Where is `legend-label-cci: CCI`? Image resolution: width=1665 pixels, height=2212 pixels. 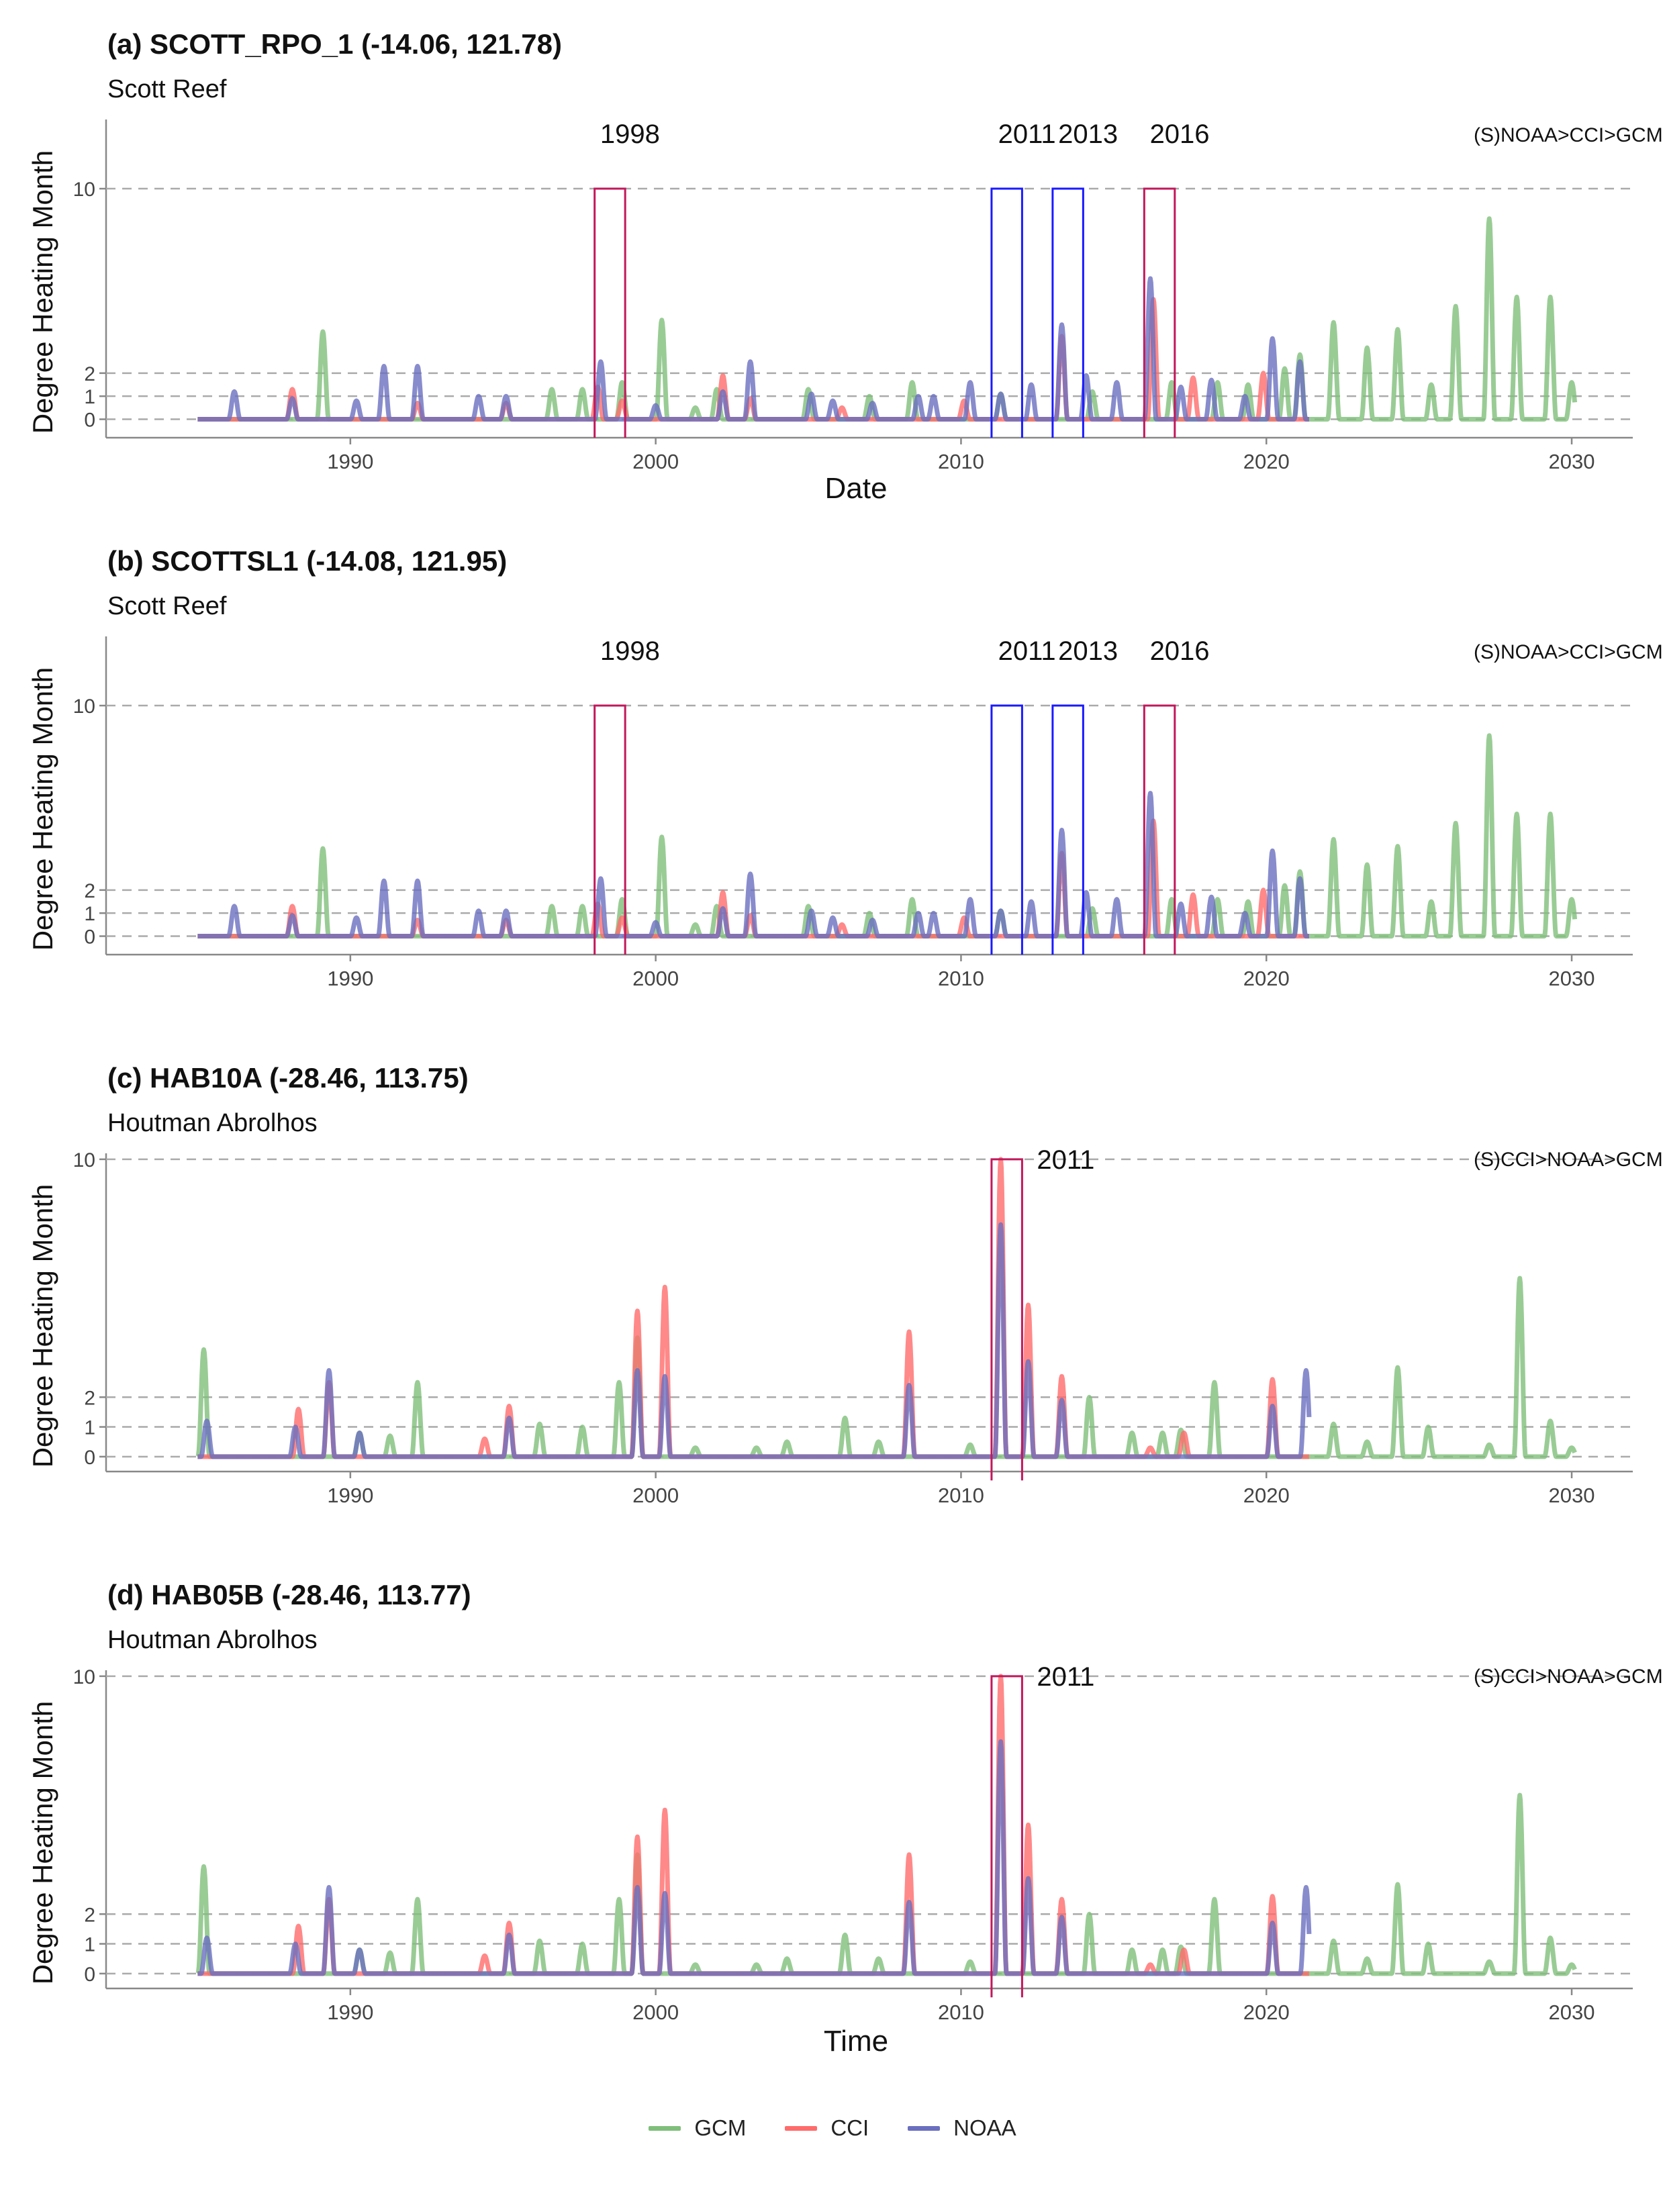
legend-label-cci: CCI is located at coordinates (849, 2127).